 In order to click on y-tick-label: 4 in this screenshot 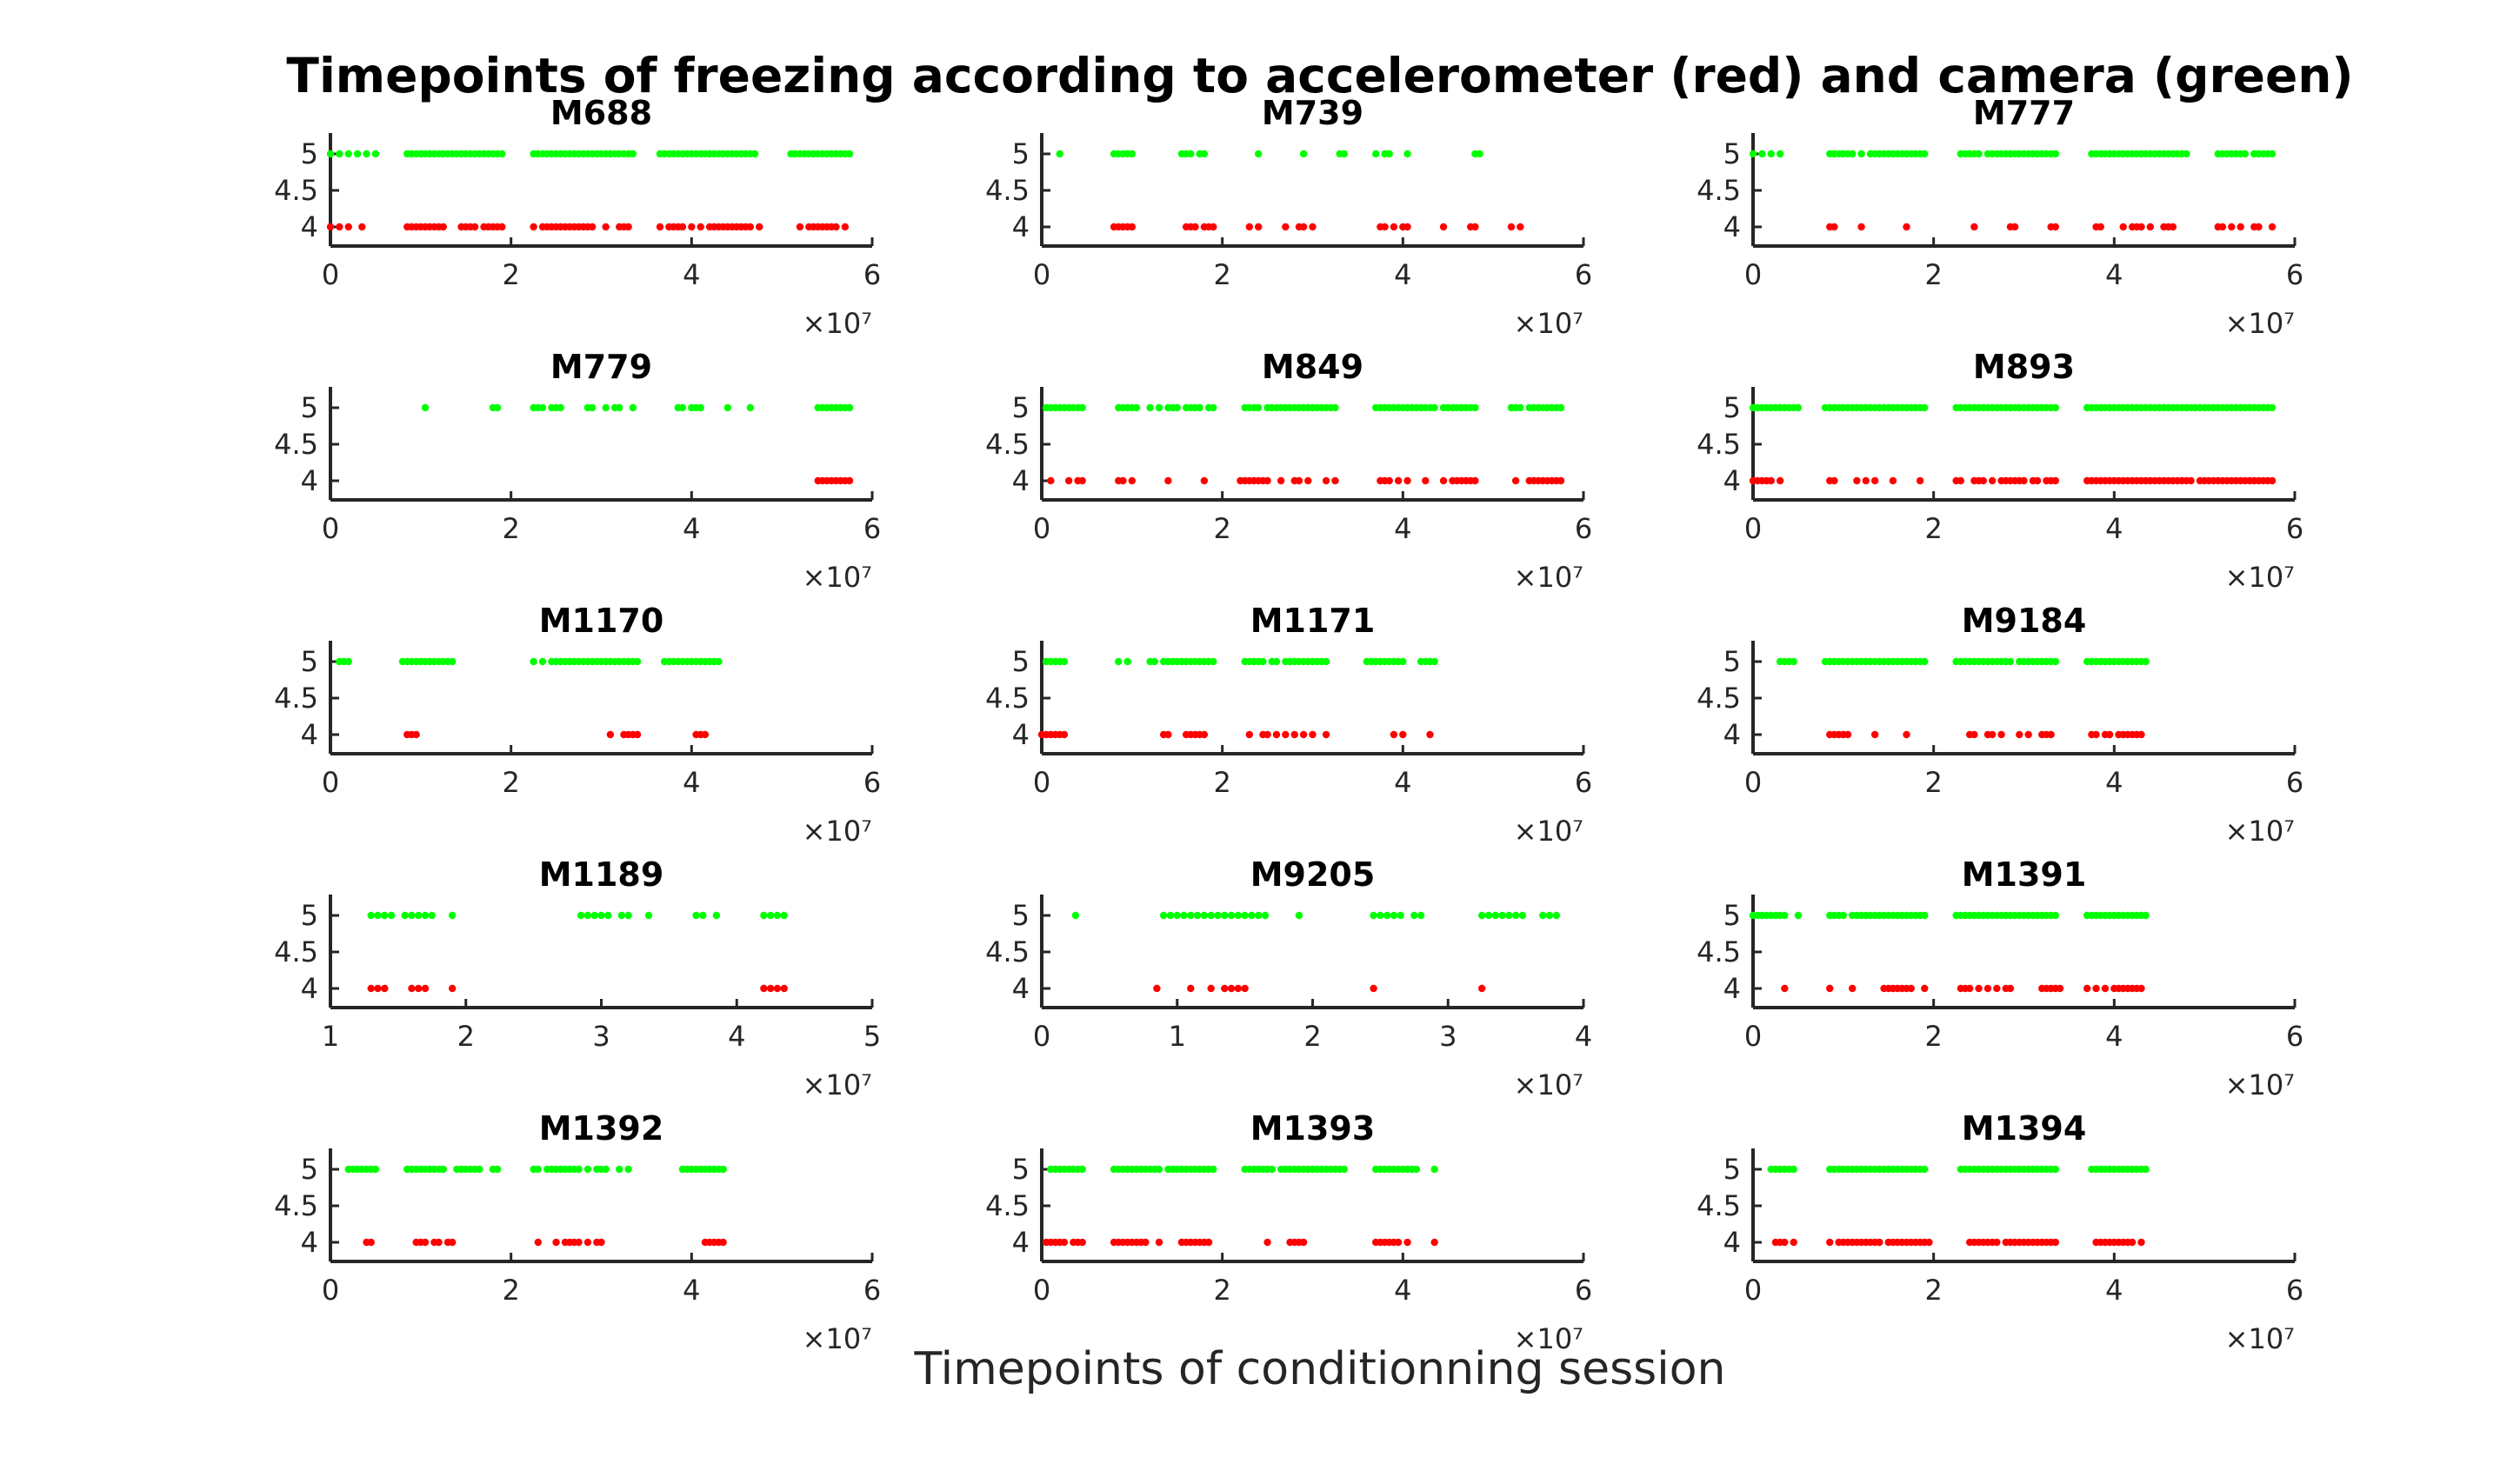, I will do `click(1021, 989)`.